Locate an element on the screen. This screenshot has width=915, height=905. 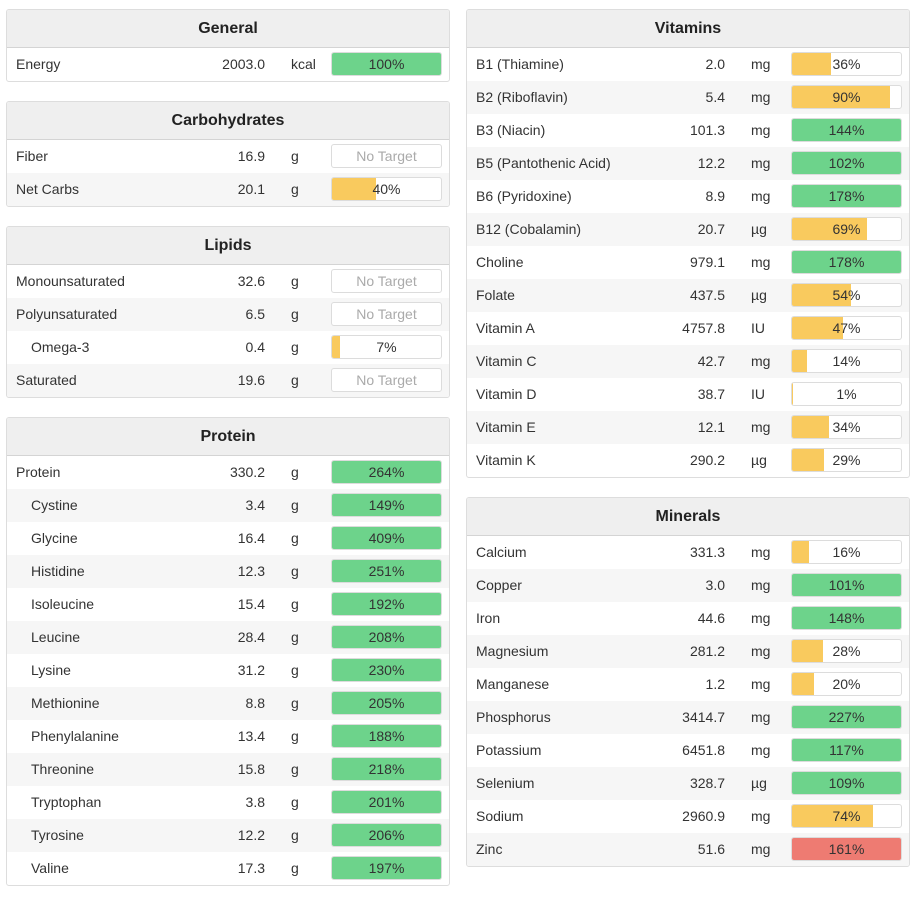
target-progress-bar: 264% is located at coordinates (386, 472).